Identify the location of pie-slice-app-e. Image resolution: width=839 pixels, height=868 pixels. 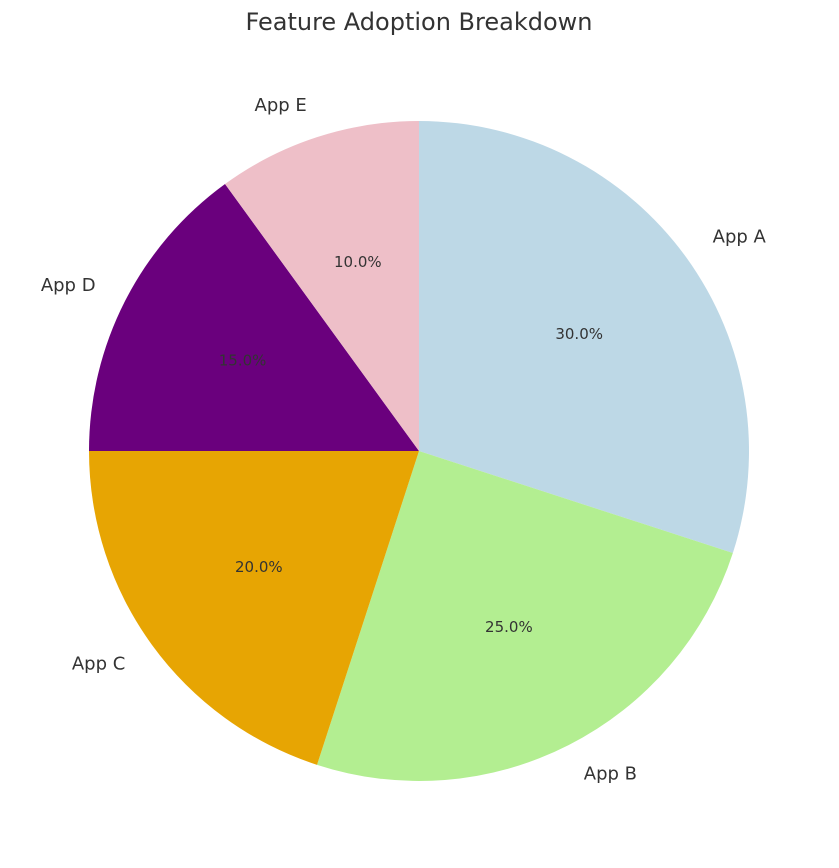
(322, 286).